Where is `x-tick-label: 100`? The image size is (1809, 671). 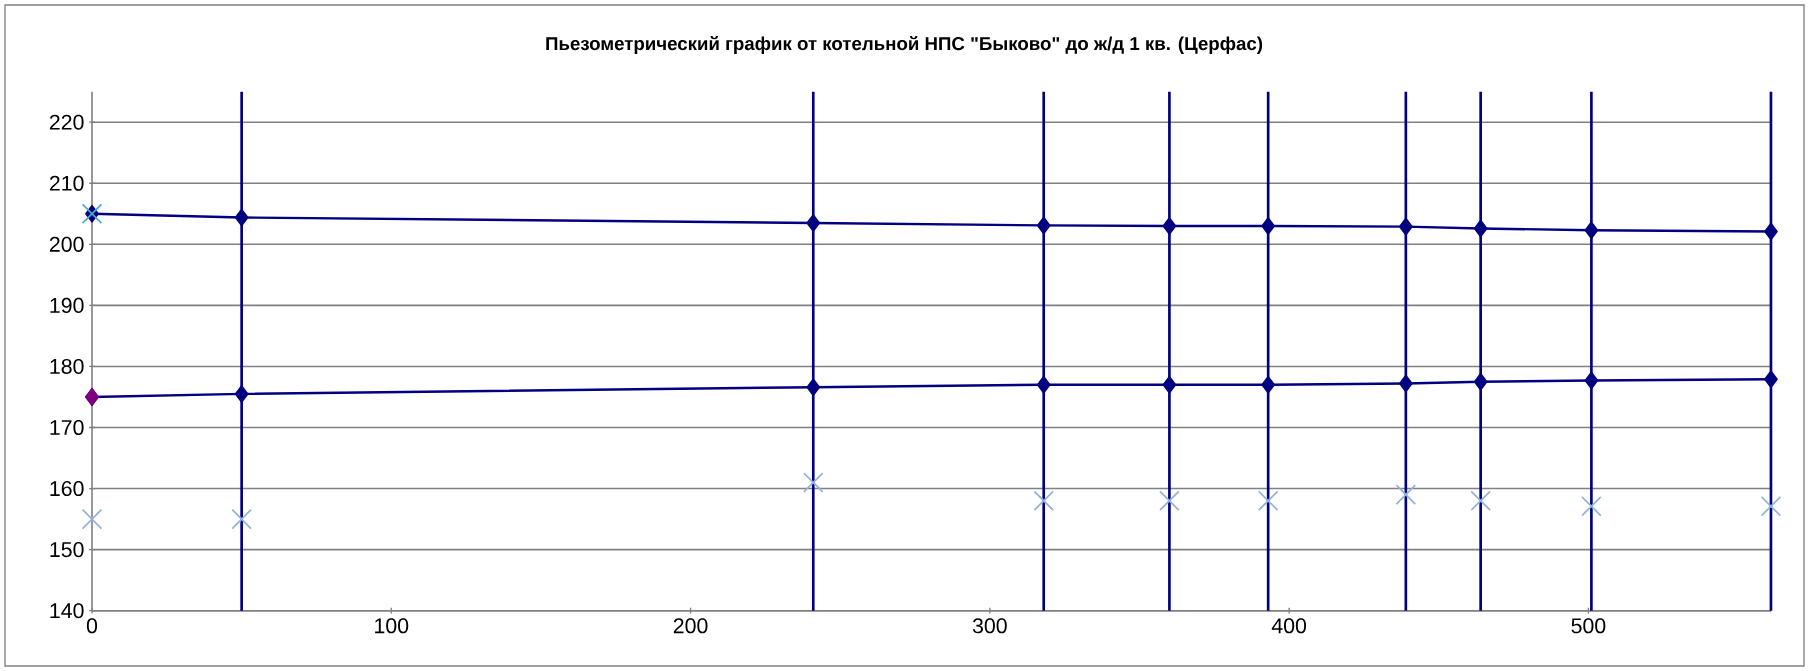 x-tick-label: 100 is located at coordinates (392, 626).